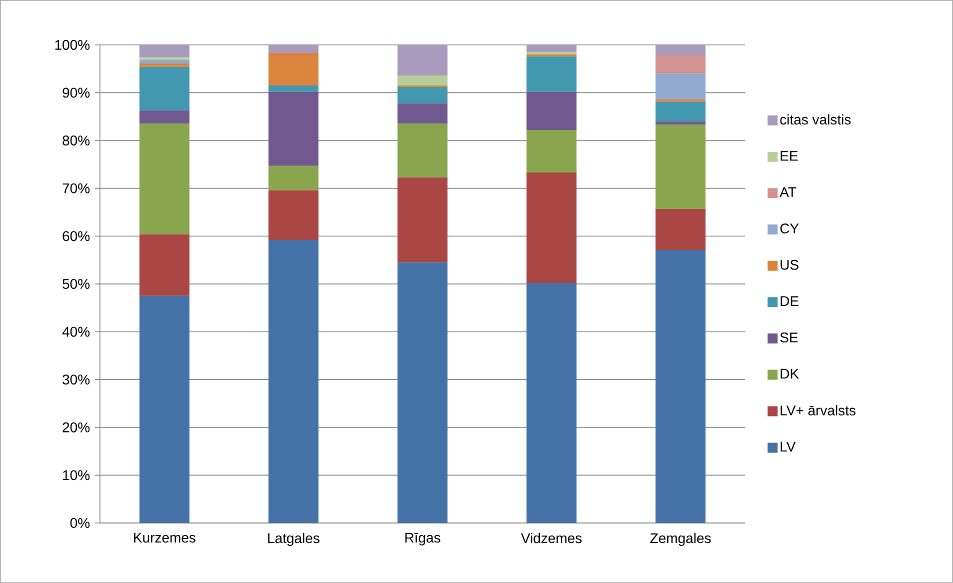 Image resolution: width=953 pixels, height=583 pixels. What do you see at coordinates (680, 539) in the screenshot?
I see `x-tick-label: Zemgales` at bounding box center [680, 539].